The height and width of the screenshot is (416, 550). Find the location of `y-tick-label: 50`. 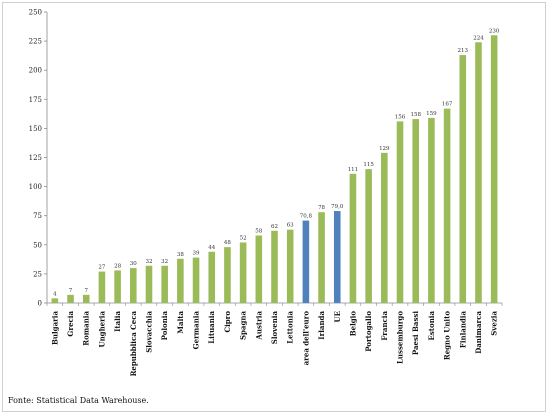

y-tick-label: 50 is located at coordinates (37, 245).